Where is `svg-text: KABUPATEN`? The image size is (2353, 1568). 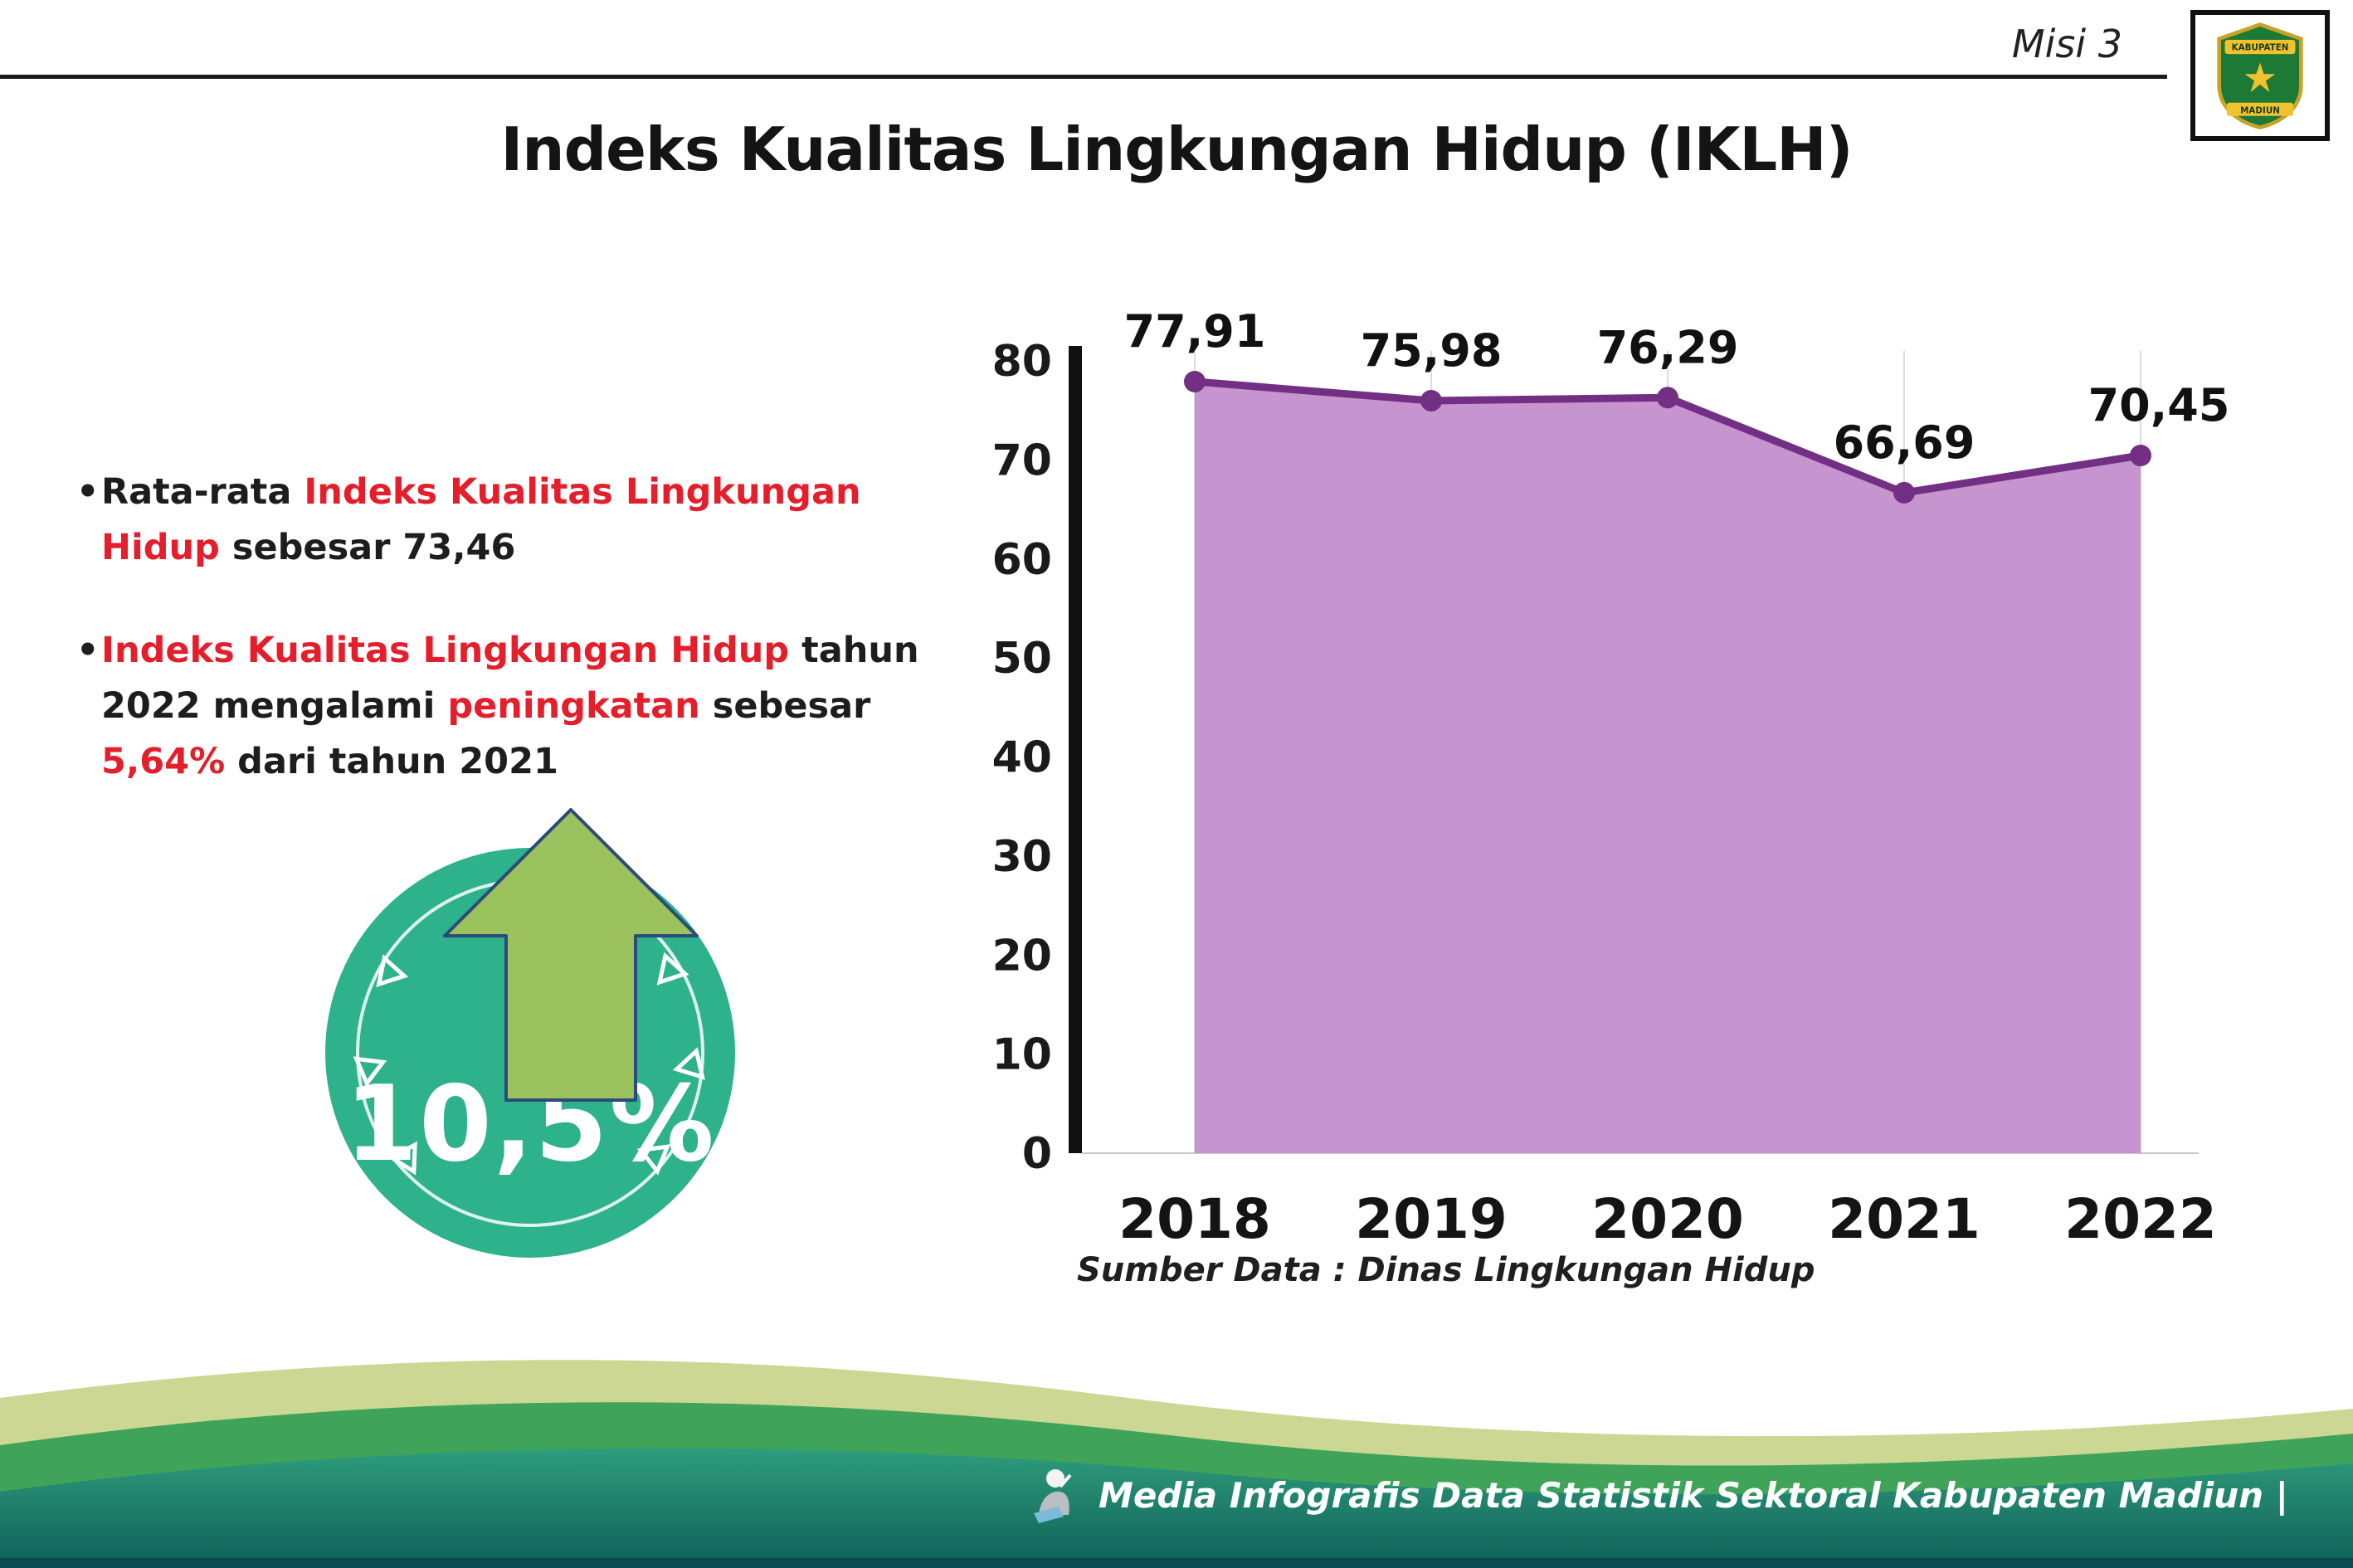
svg-text: KABUPATEN is located at coordinates (2260, 48).